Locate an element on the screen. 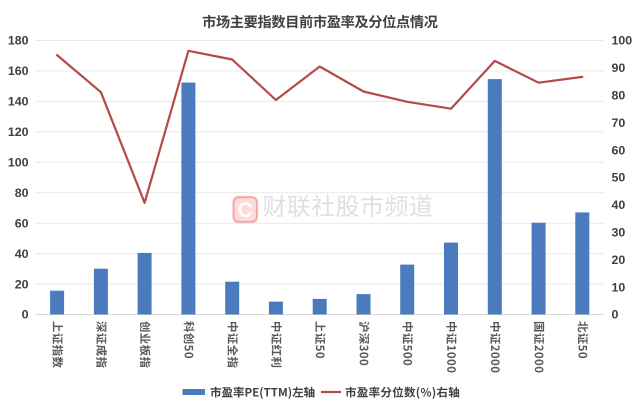  svg-text: C is located at coordinates (245, 210).